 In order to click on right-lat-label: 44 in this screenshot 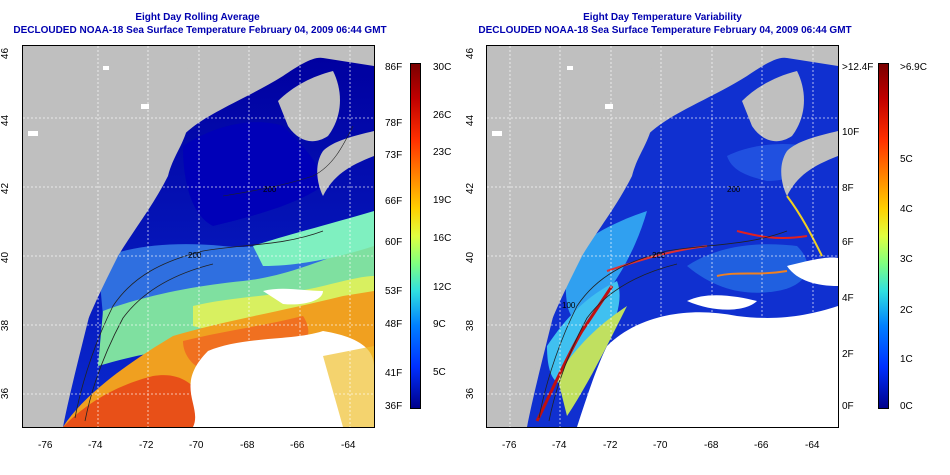, I will do `click(471, 120)`.